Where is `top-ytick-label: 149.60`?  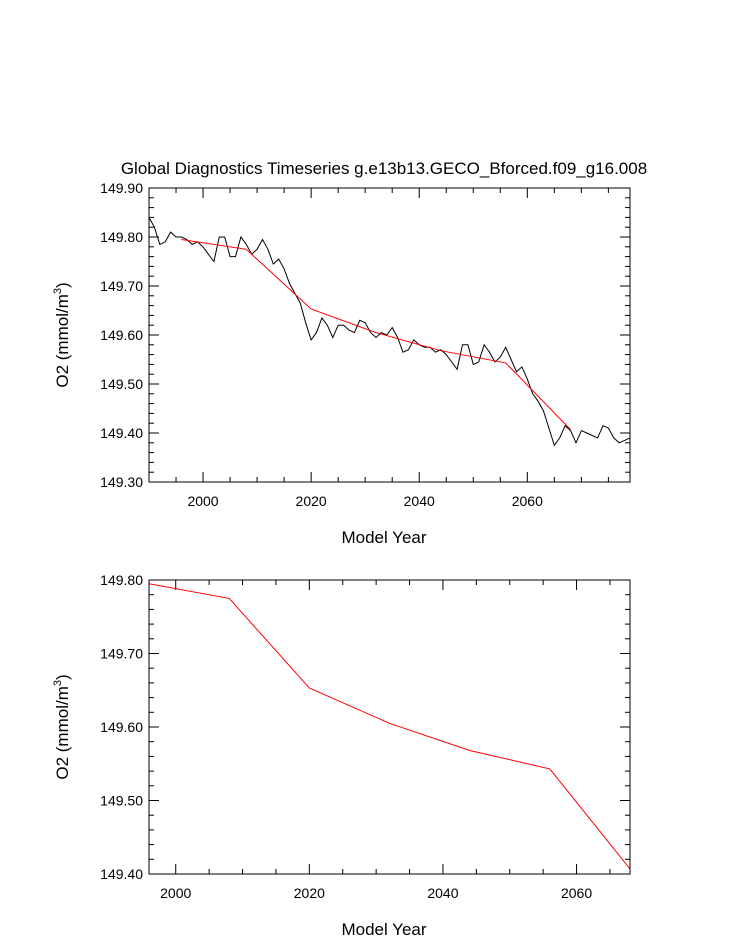 top-ytick-label: 149.60 is located at coordinates (121, 335).